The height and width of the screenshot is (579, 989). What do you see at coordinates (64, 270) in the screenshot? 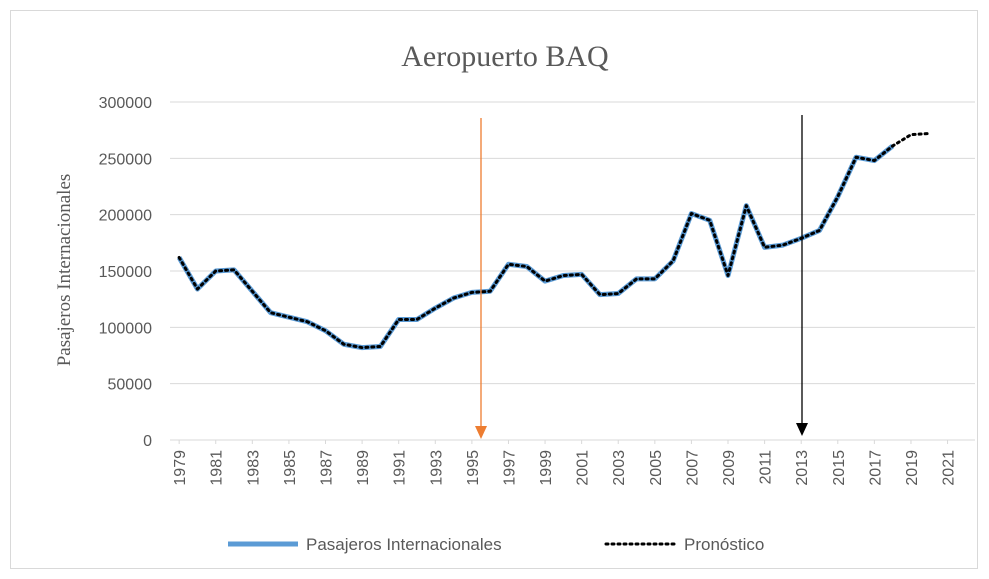
I see `y-axis-label: Pasajeros Internacionales` at bounding box center [64, 270].